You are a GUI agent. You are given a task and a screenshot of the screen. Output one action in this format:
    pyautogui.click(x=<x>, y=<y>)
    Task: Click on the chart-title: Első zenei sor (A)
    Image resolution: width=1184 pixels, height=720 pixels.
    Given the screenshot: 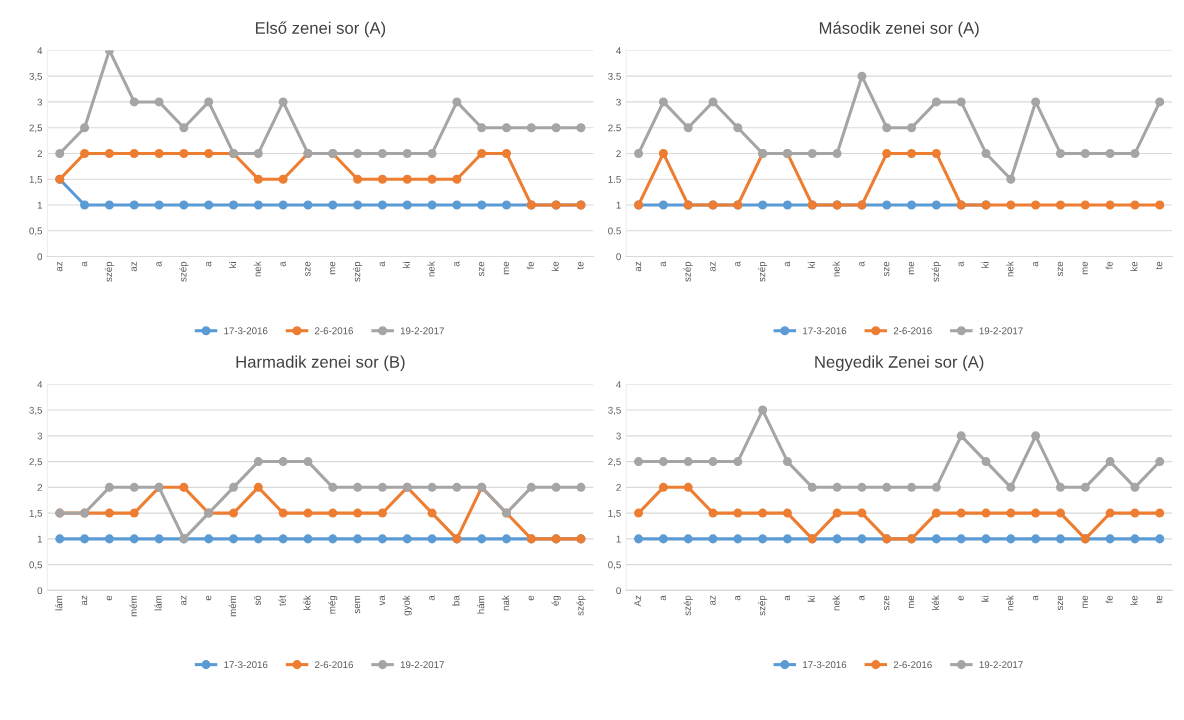 What is the action you would take?
    pyautogui.click(x=320, y=29)
    